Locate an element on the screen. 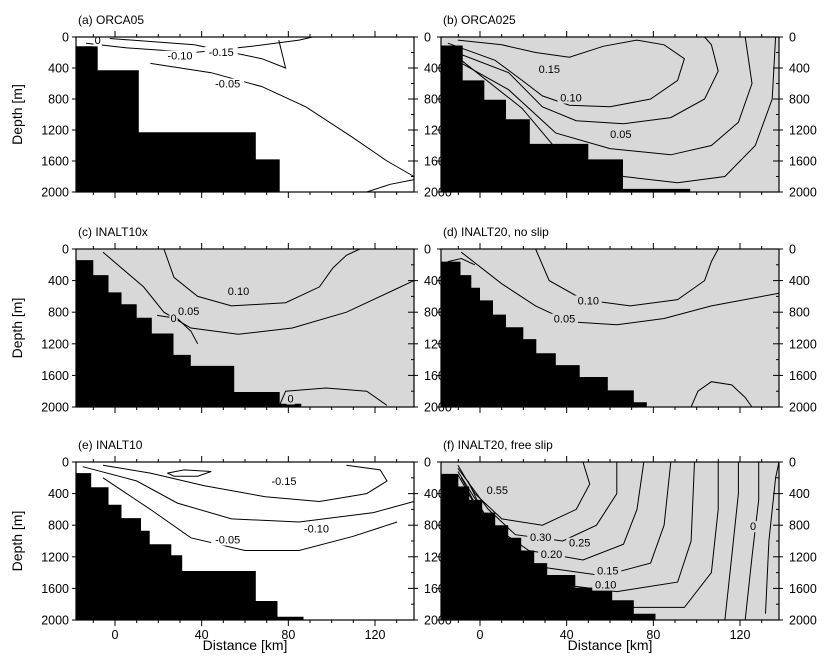 The width and height of the screenshot is (833, 669). panel-title: (d) INALT20, no slip is located at coordinates (496, 232).